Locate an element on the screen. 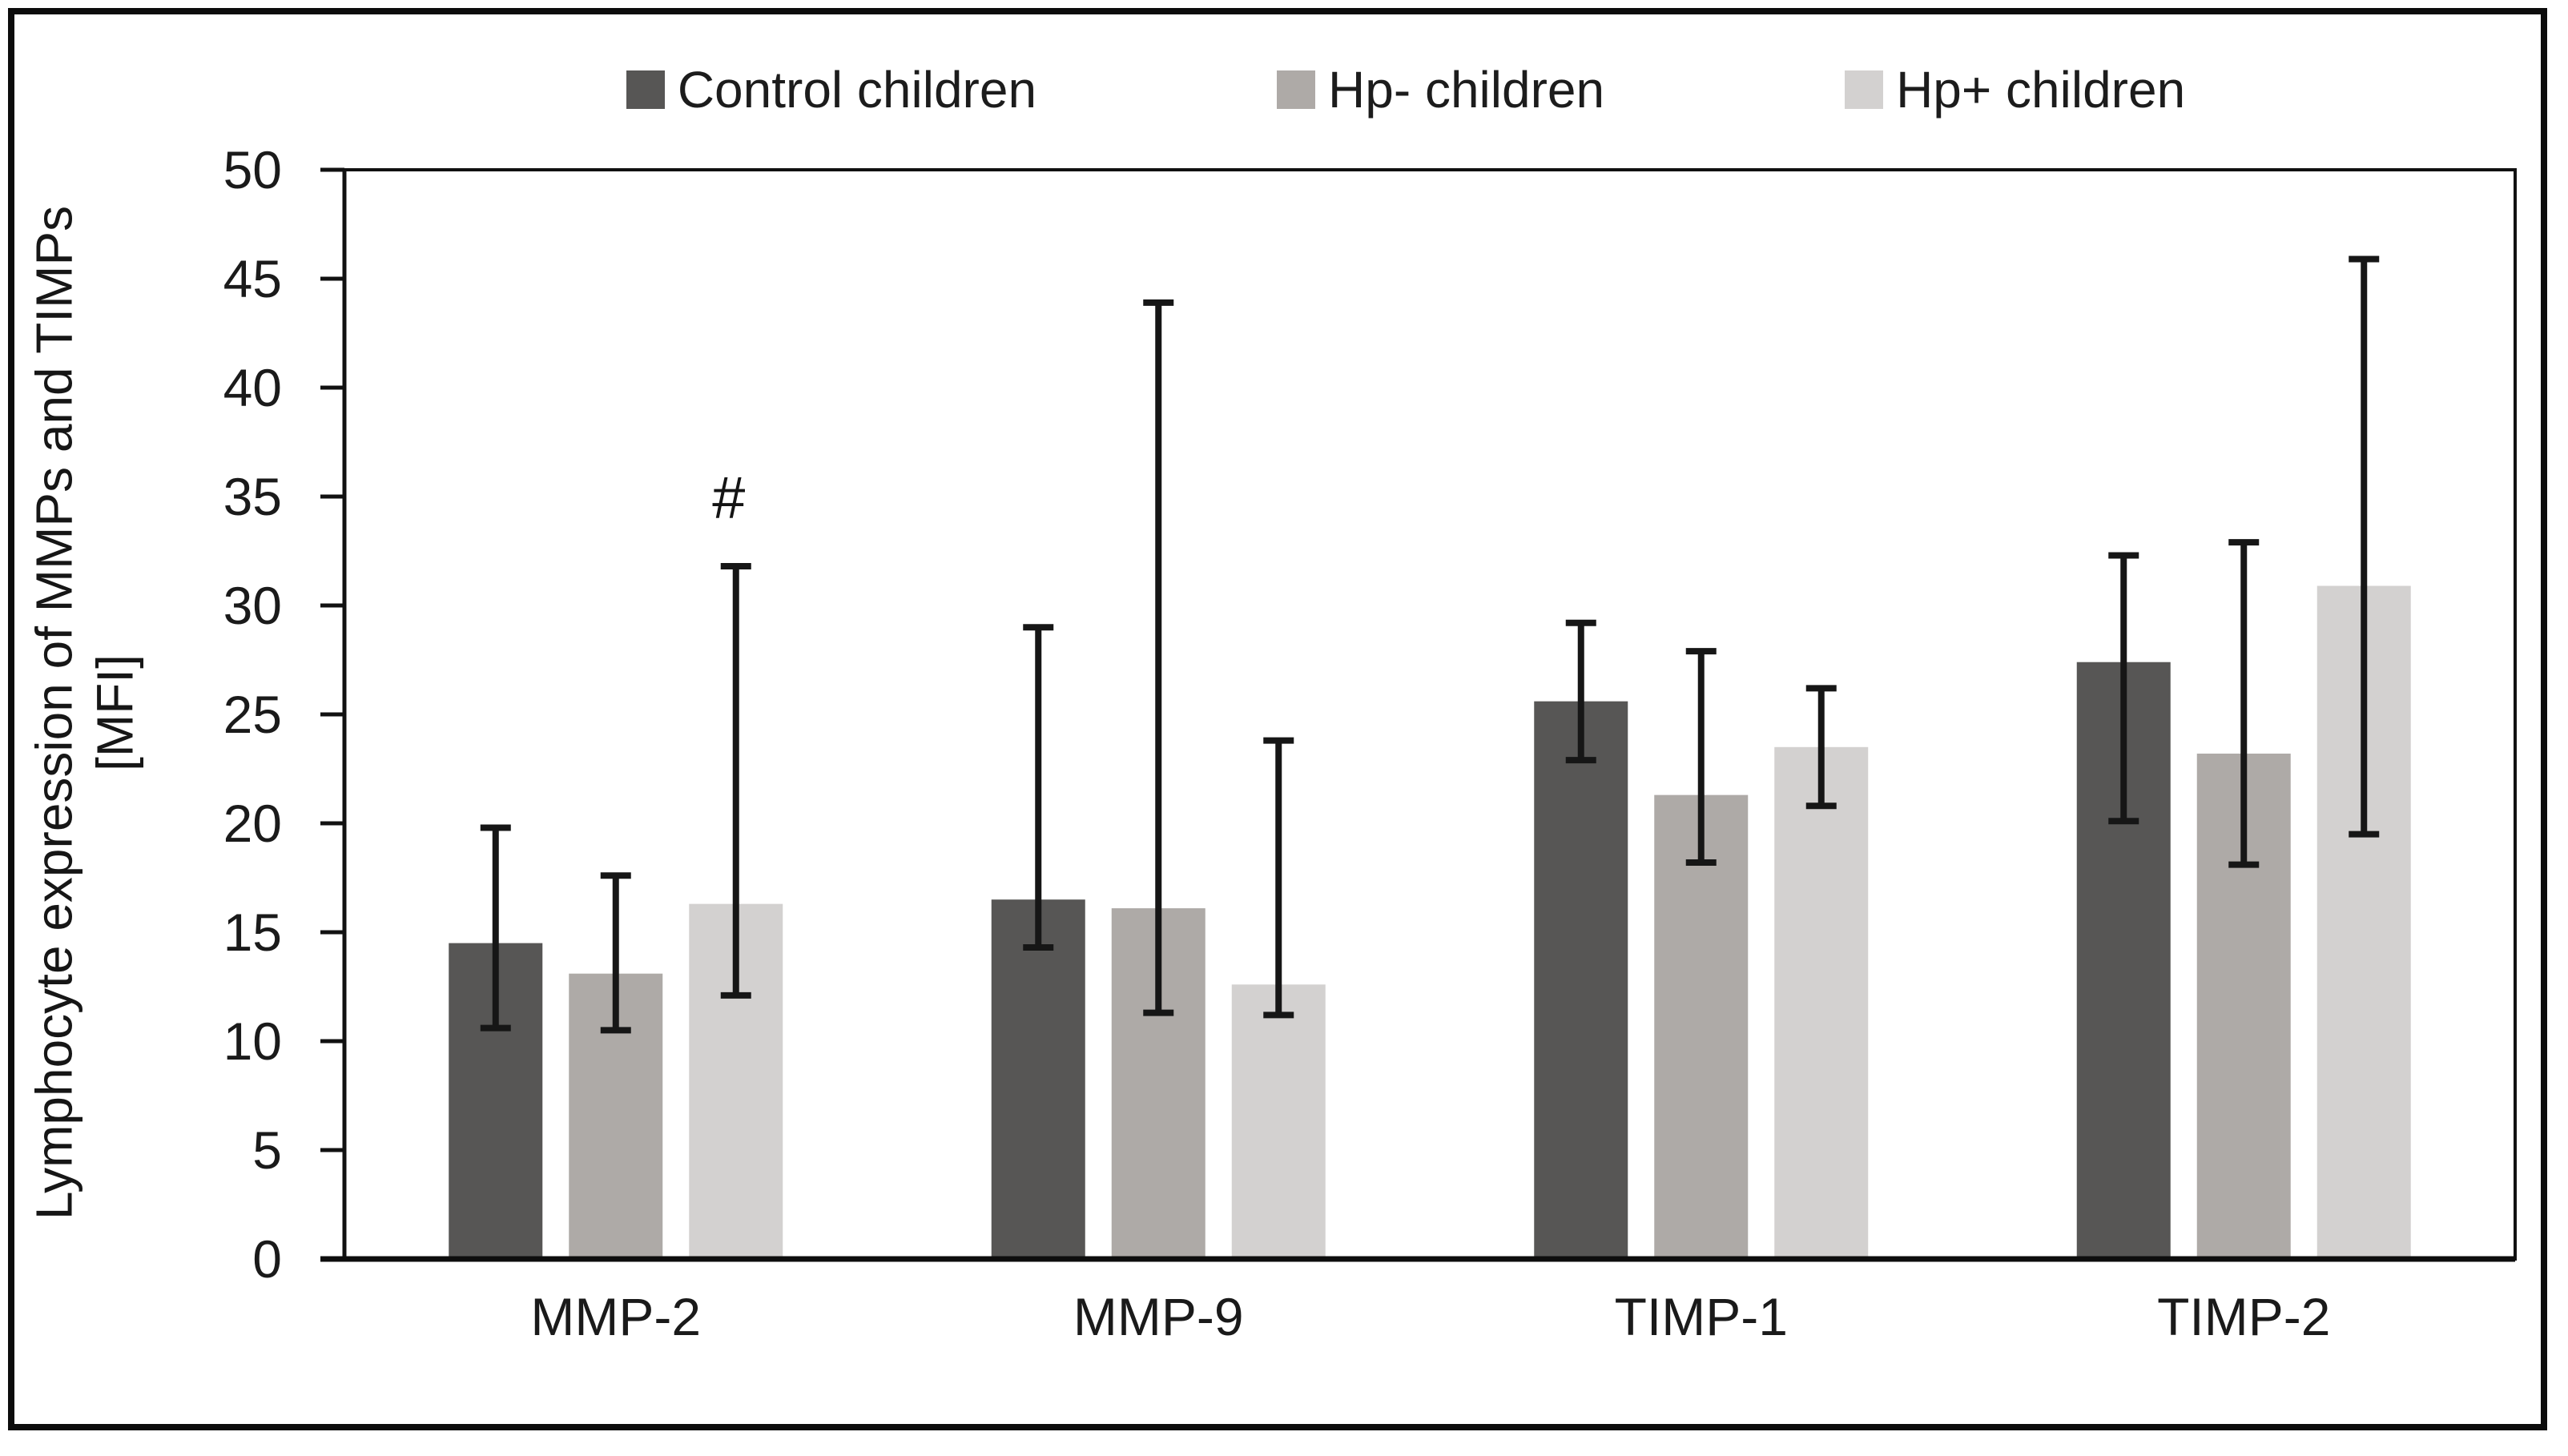 This screenshot has height=1456, width=2568. legend-item-hp-plus: Hp+ children is located at coordinates (2015, 89).